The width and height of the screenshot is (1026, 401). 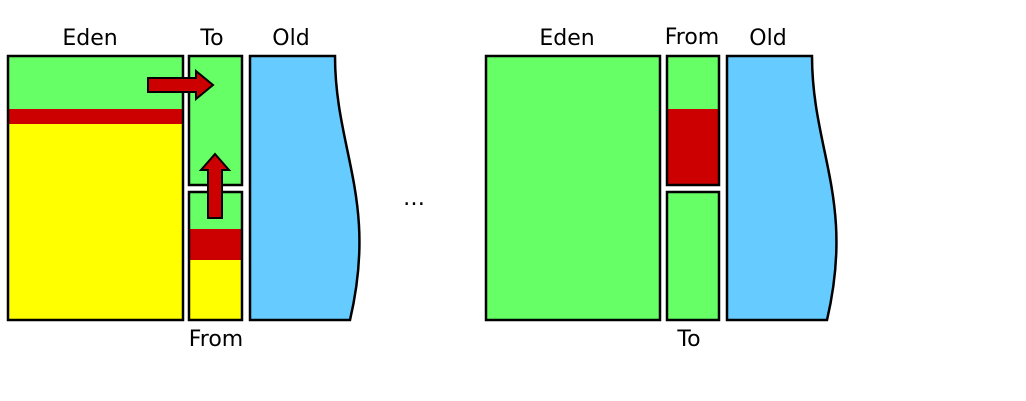 I want to click on before-eden-live-objects, so click(x=95, y=116).